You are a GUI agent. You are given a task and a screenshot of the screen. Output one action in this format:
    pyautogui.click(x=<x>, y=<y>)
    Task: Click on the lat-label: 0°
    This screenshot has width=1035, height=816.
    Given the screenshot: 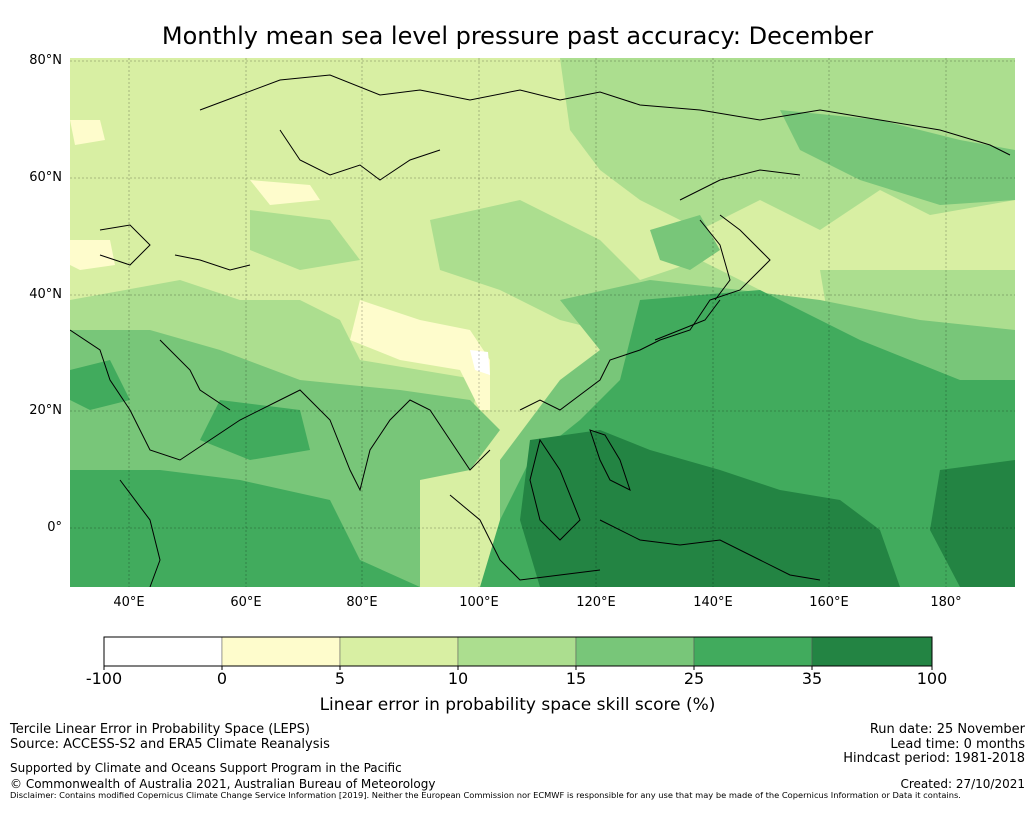 What is the action you would take?
    pyautogui.click(x=54, y=527)
    